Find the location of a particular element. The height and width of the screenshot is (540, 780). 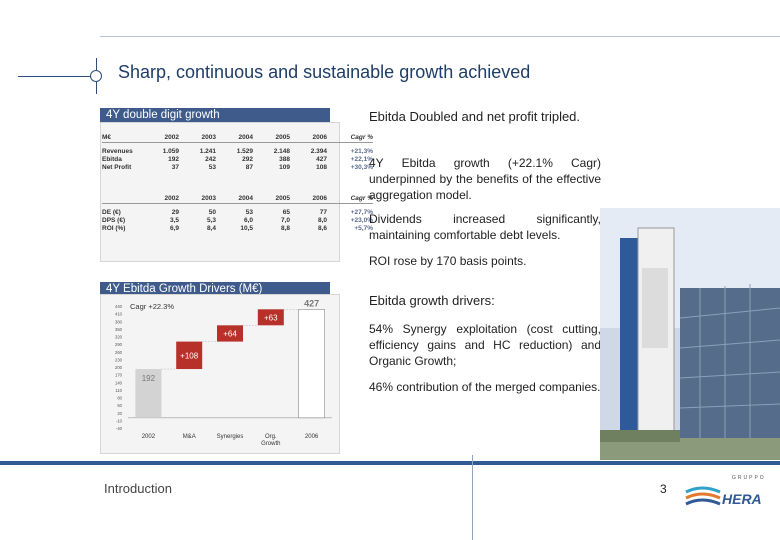

bar-value-label: +63 is located at coordinates (271, 317).